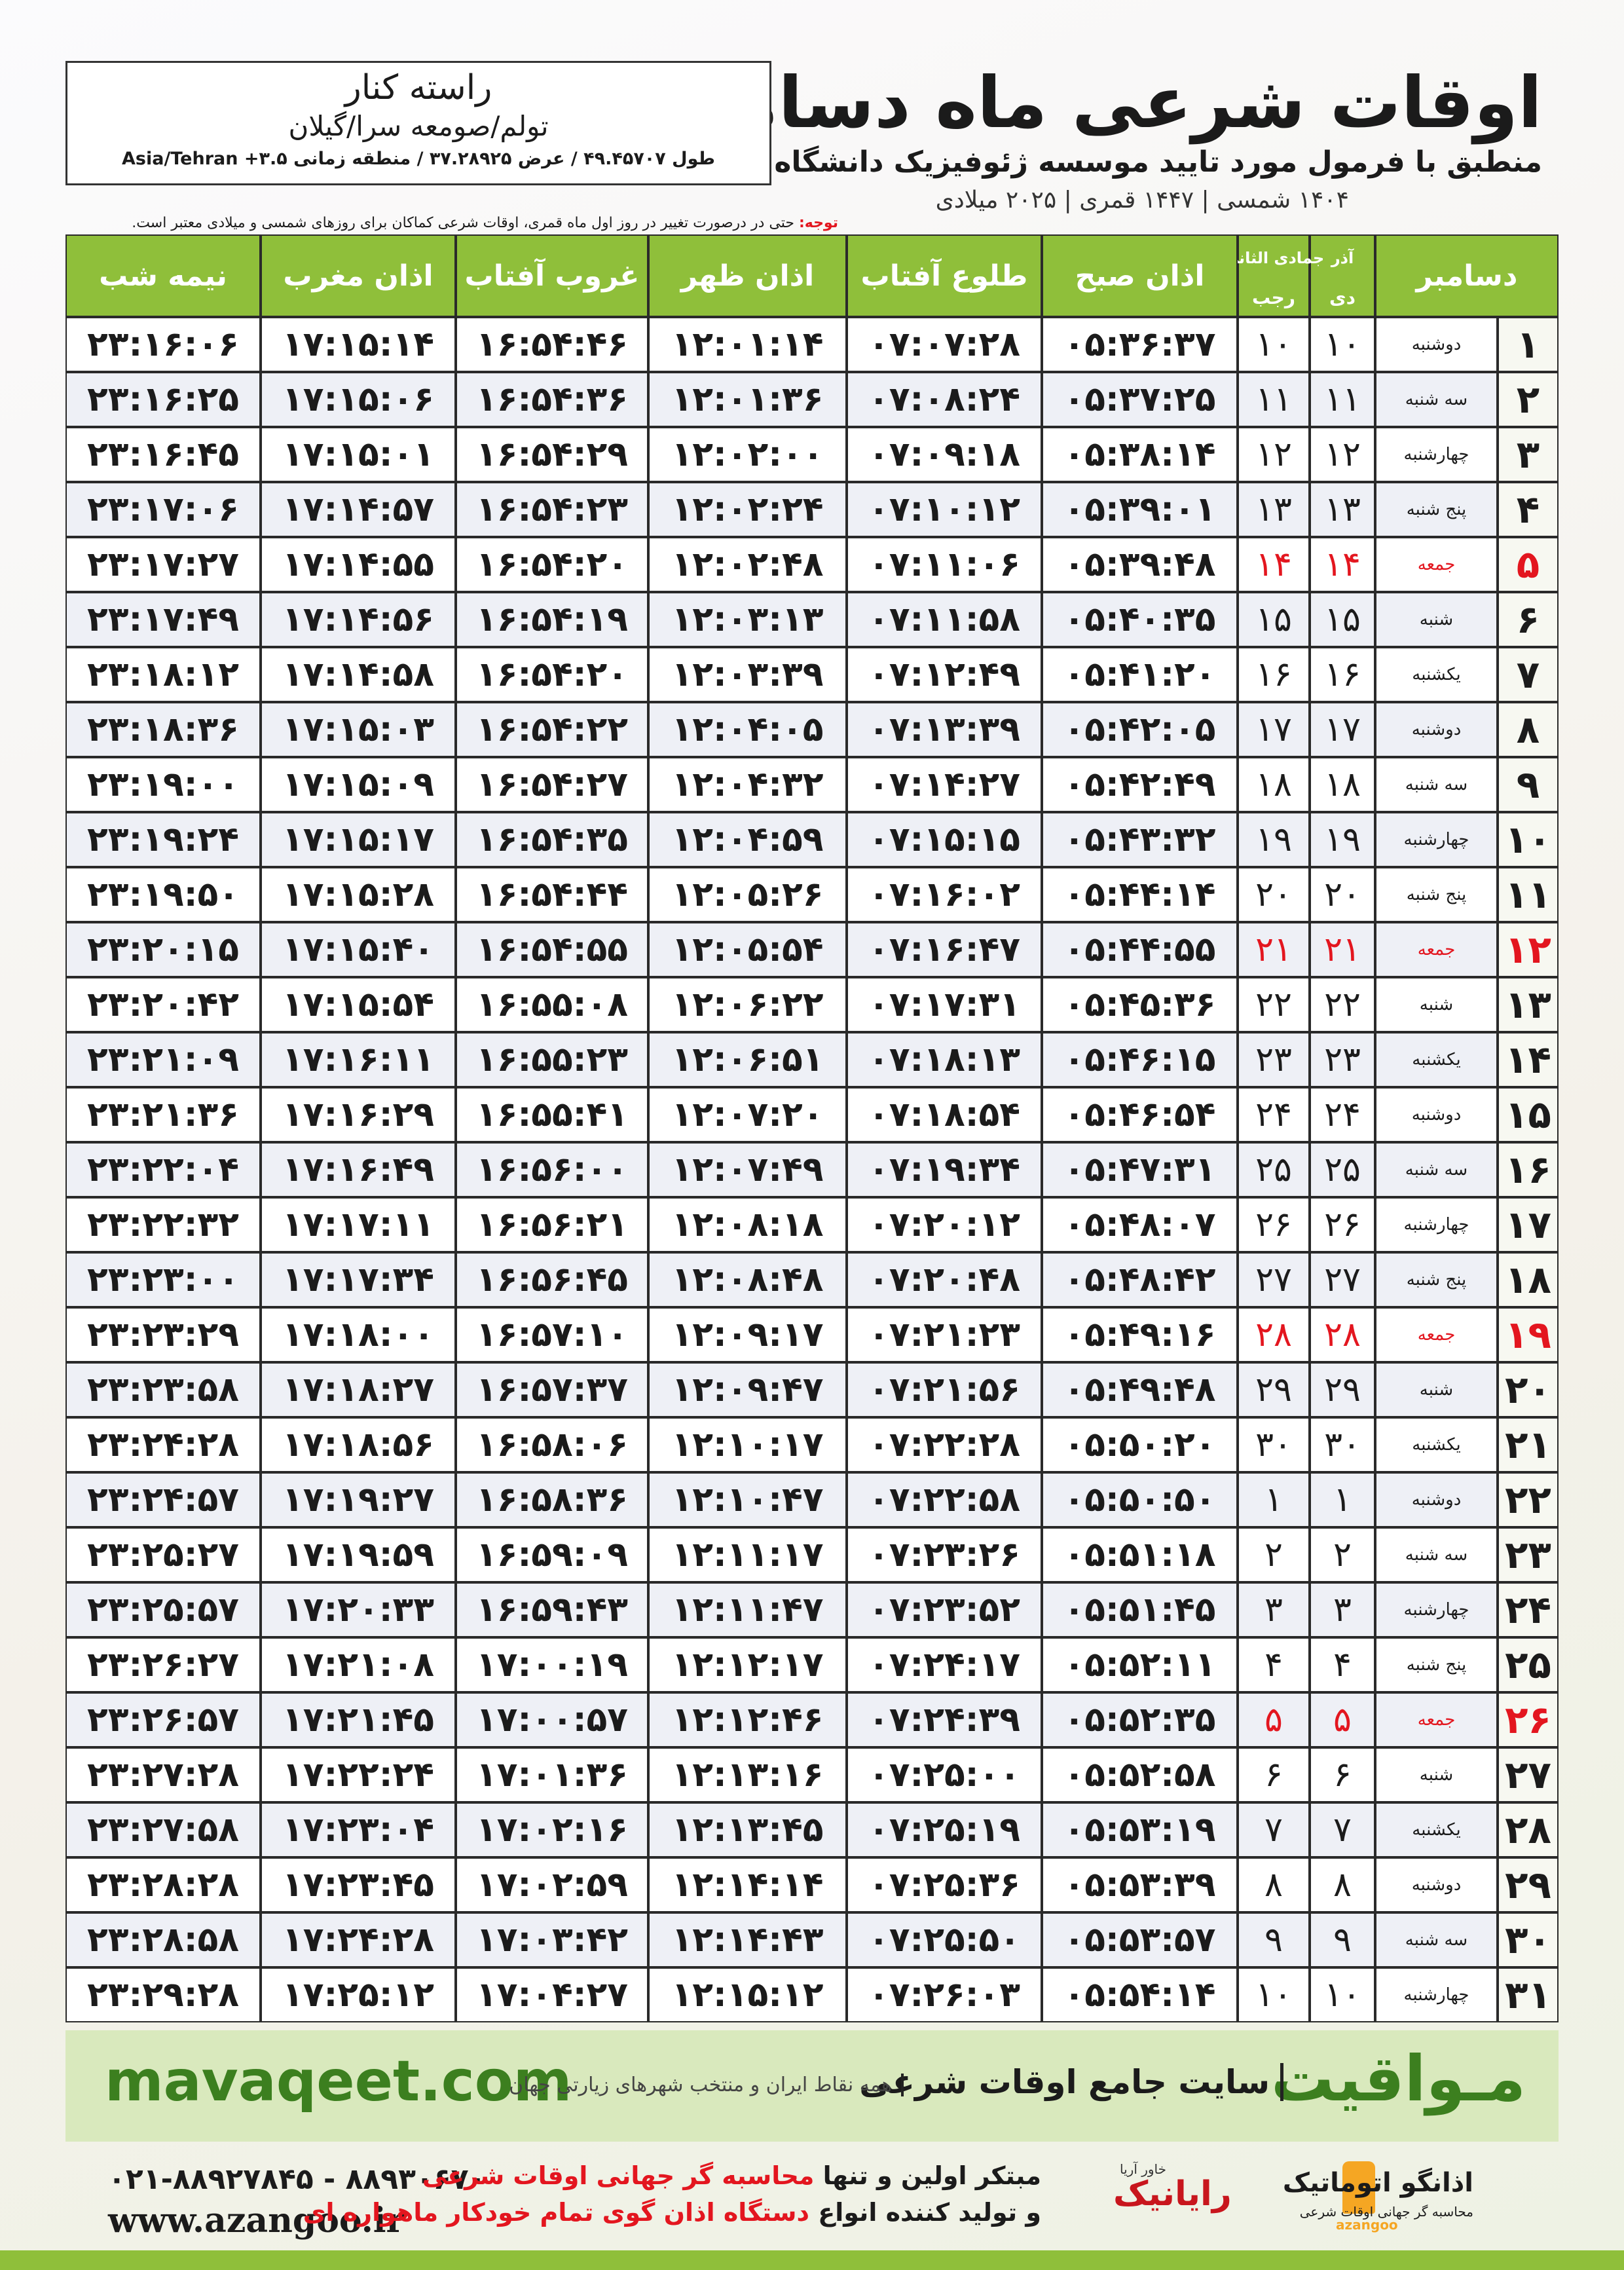 The image size is (1624, 2270). I want to click on lunar-day: ۸, so click(1274, 1884).